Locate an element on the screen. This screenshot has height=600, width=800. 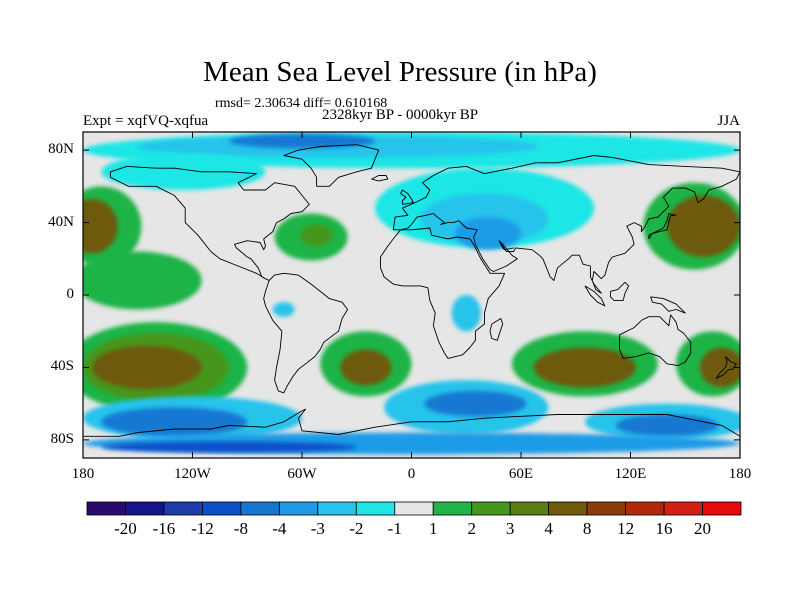
region-east-pacific-high-core is located at coordinates (719, 367).